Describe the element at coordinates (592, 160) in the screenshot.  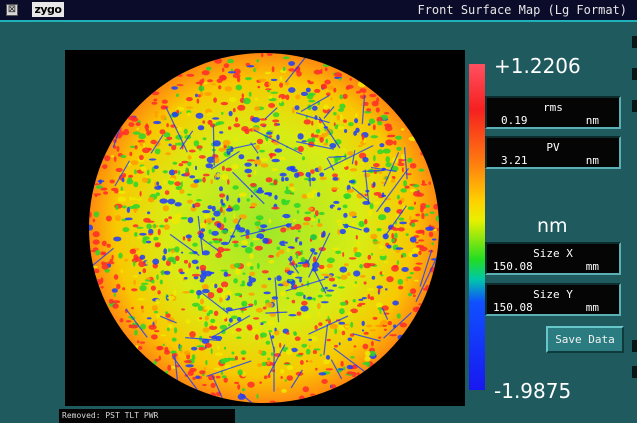
I see `pv-unit: nm` at that location.